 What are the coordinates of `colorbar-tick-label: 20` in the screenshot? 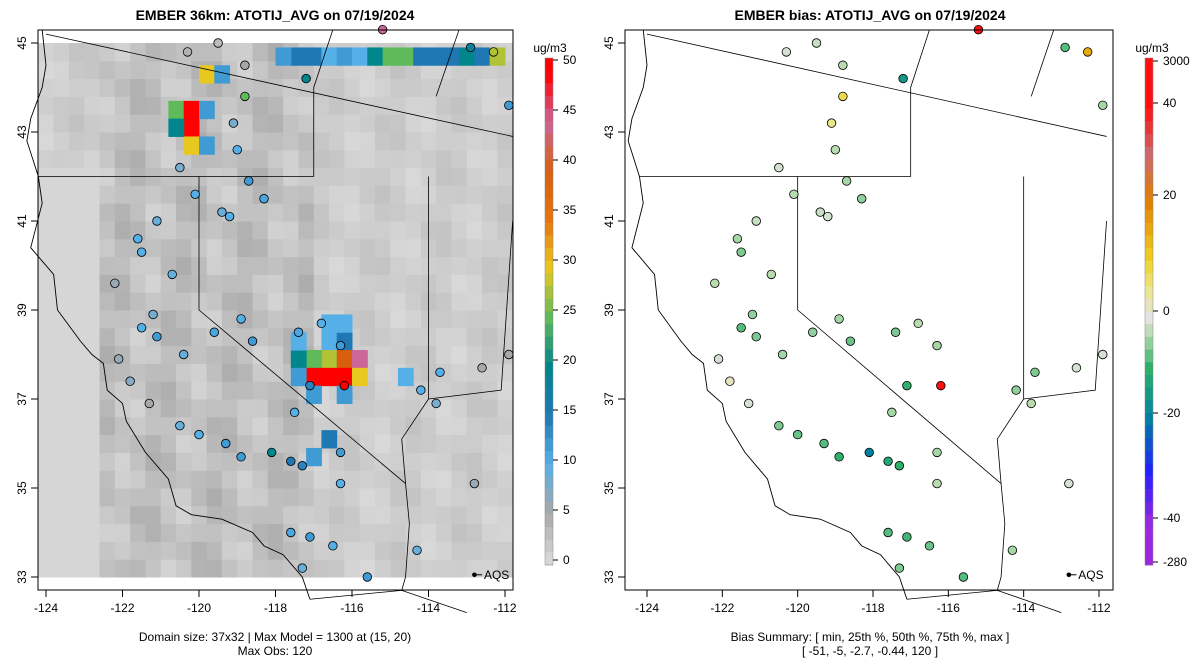 It's located at (1170, 195).